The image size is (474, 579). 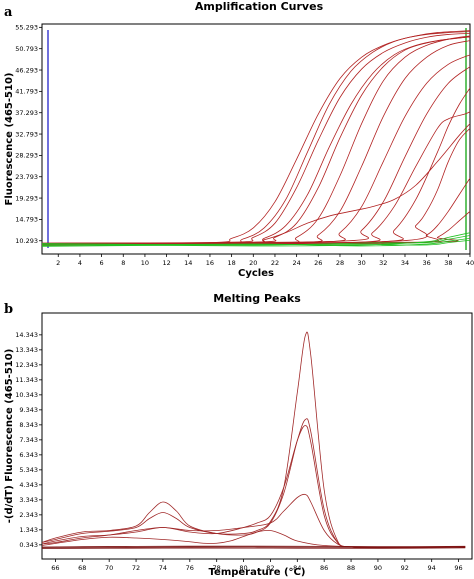 I want to click on chart-b-y-tick-label: 3.343, so click(x=28, y=500).